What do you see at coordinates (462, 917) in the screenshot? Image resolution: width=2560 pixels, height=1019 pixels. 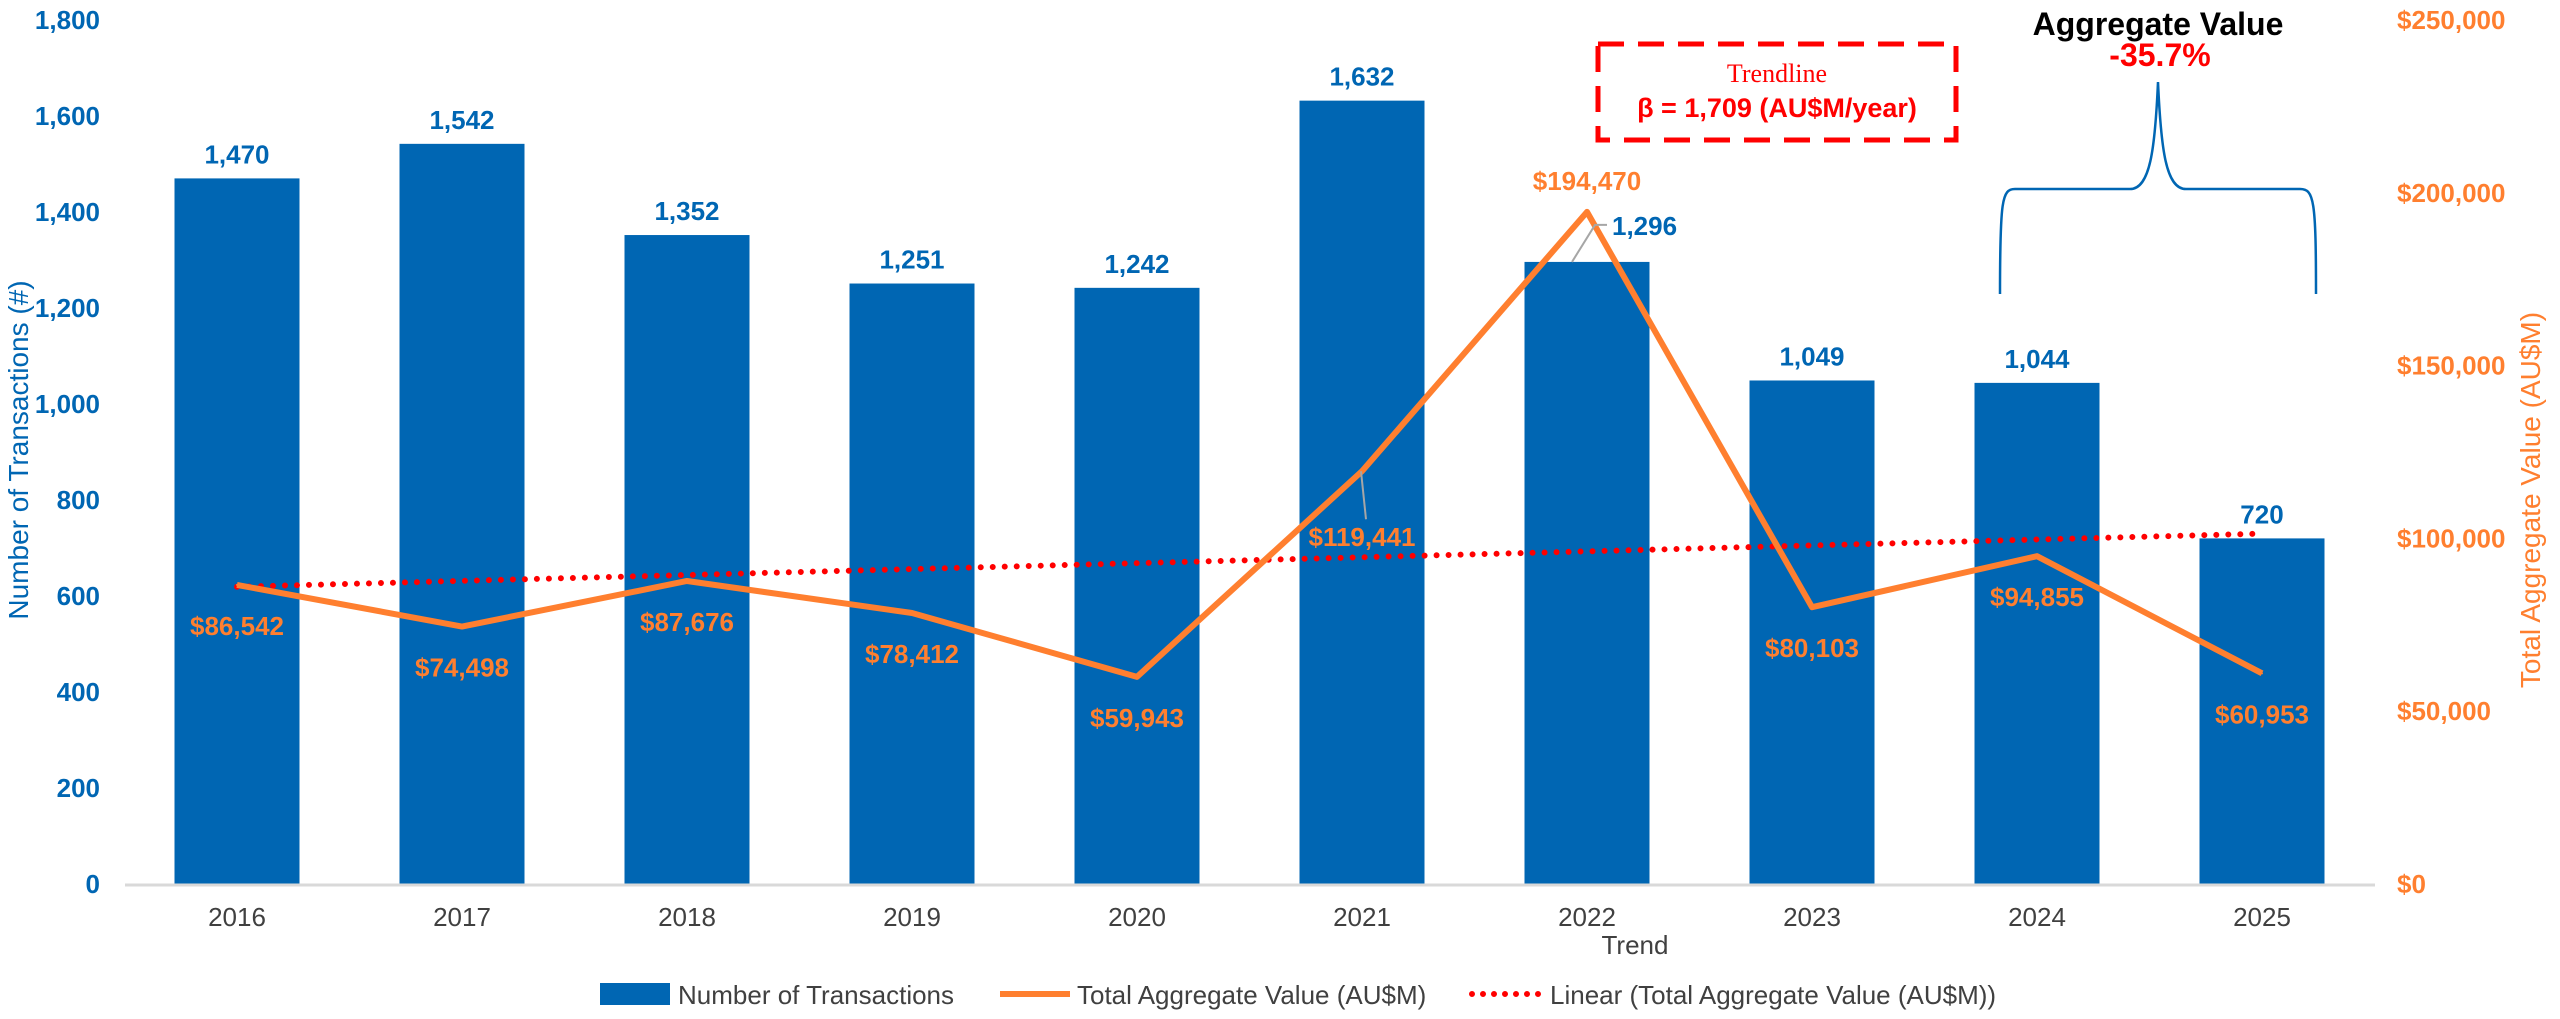 I see `x-tick-label: 2017` at bounding box center [462, 917].